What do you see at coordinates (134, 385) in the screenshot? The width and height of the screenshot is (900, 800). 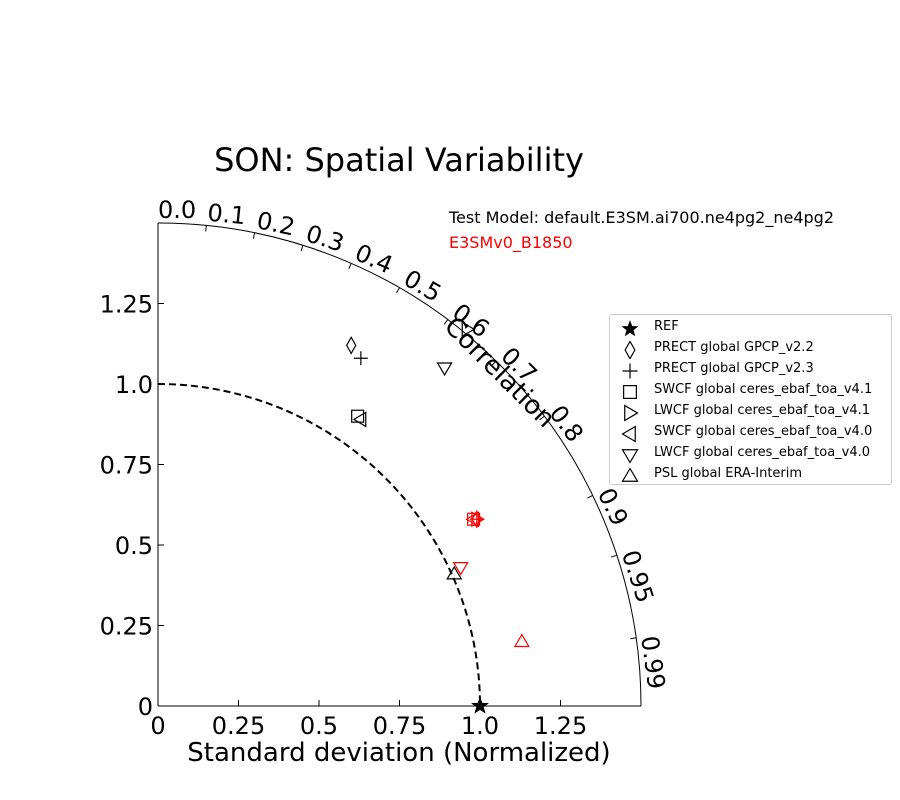 I see `y-tick-label: 1.0` at bounding box center [134, 385].